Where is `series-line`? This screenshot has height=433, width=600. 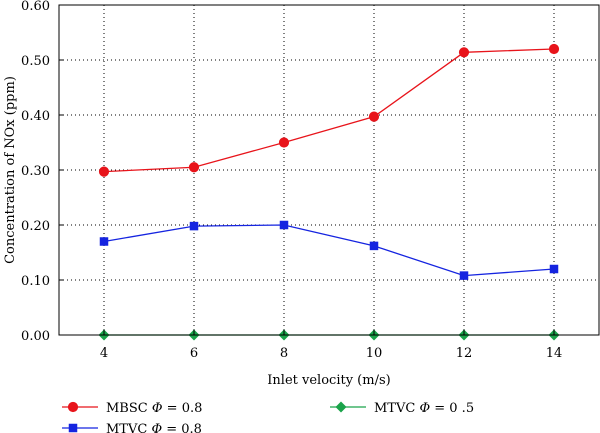 series-line is located at coordinates (329, 250).